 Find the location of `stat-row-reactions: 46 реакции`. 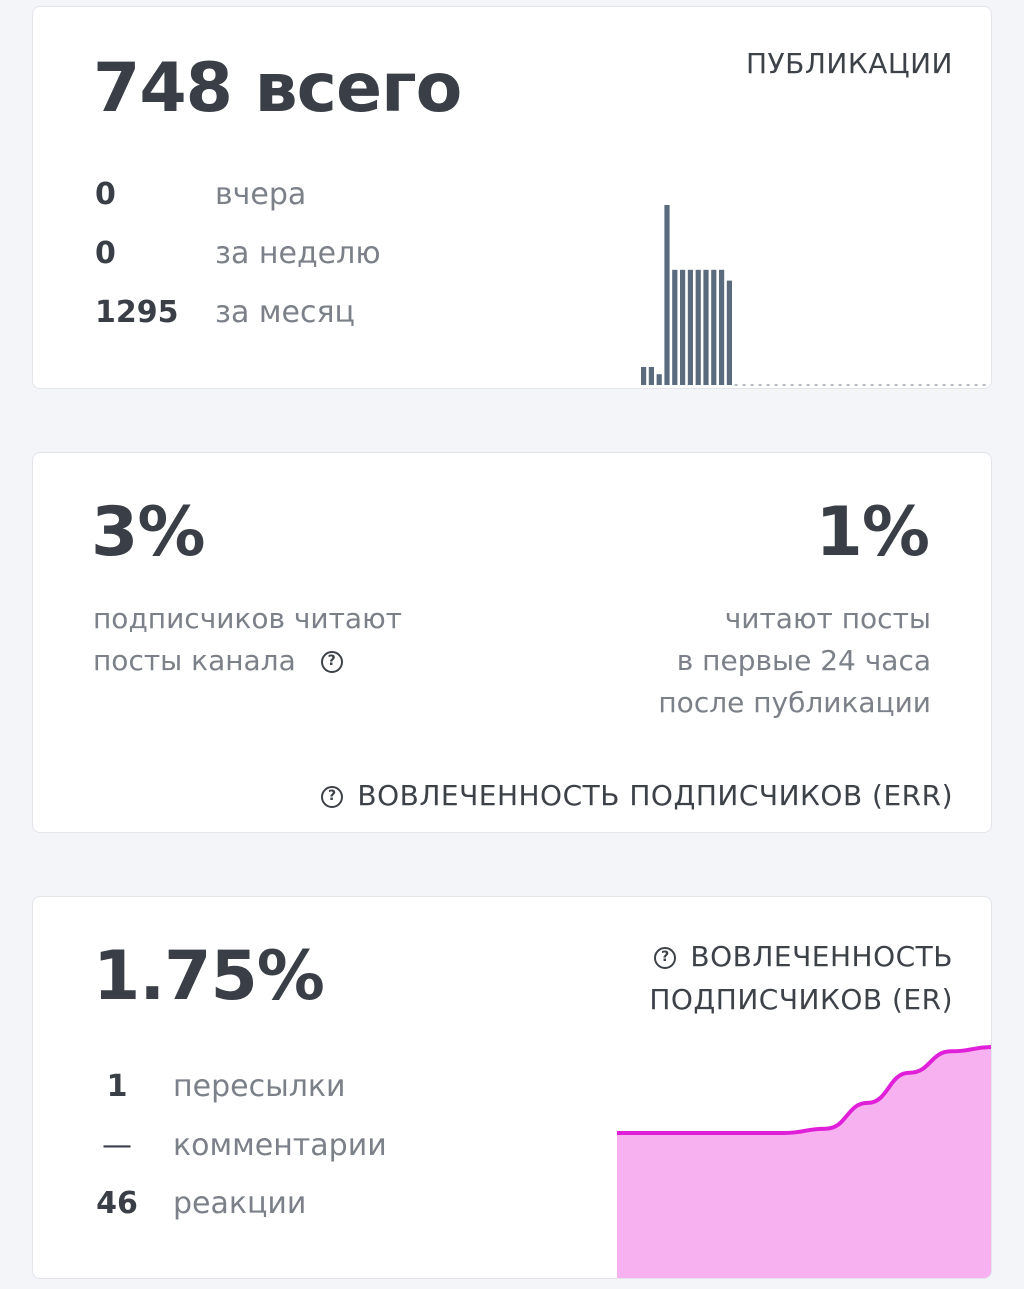

stat-row-reactions: 46 реакции is located at coordinates (305, 1206).